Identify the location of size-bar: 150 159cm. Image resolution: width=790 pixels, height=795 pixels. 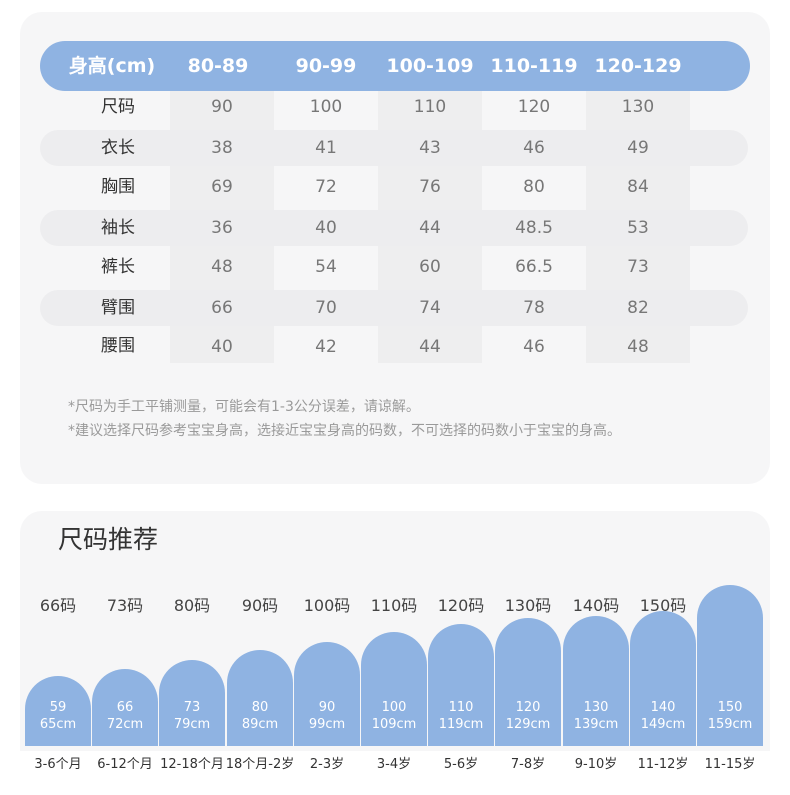
(730, 665).